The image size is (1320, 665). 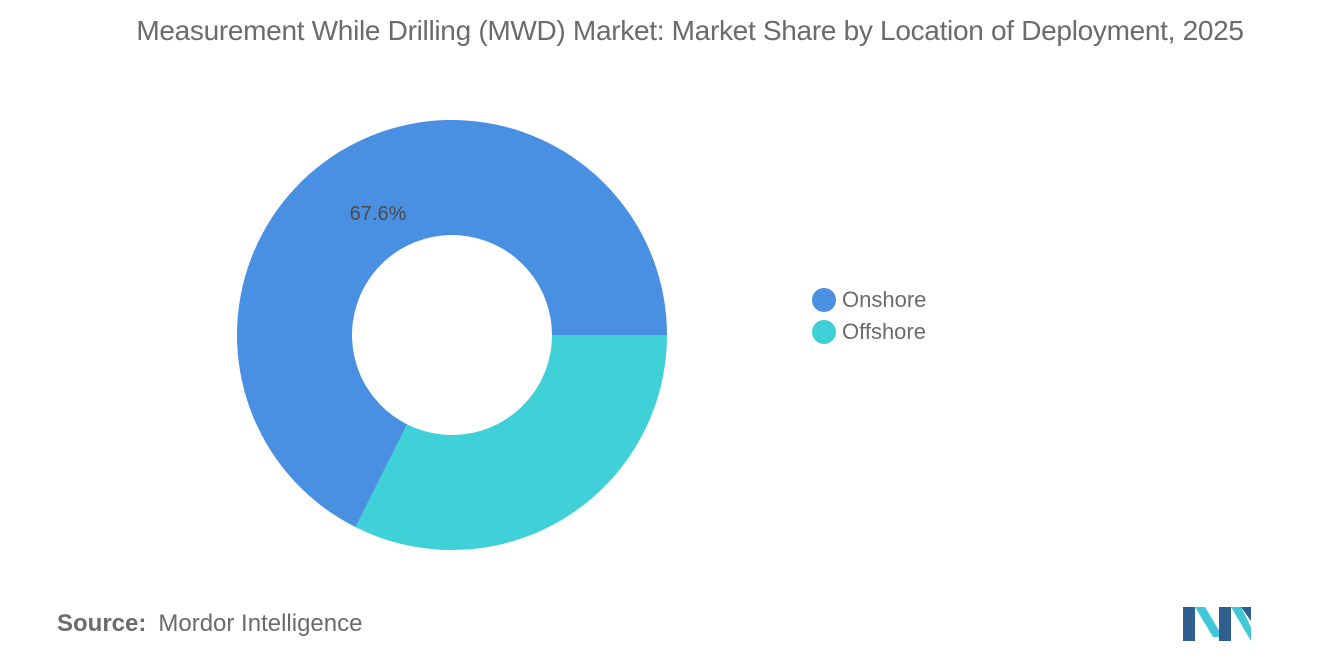 I want to click on mordor-intelligence-logo-icon, so click(x=1217, y=624).